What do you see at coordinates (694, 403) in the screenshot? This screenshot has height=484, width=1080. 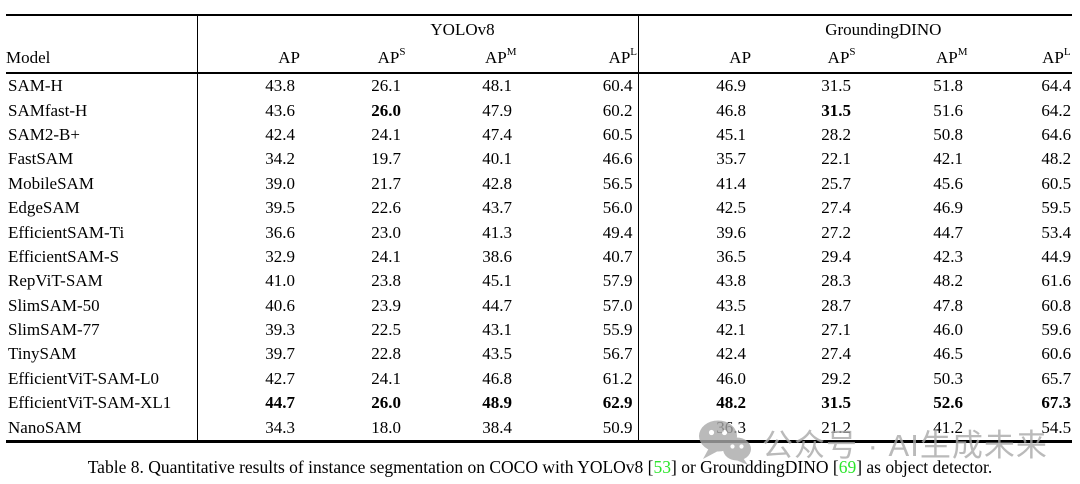 I see `metric-cell: 48.2` at bounding box center [694, 403].